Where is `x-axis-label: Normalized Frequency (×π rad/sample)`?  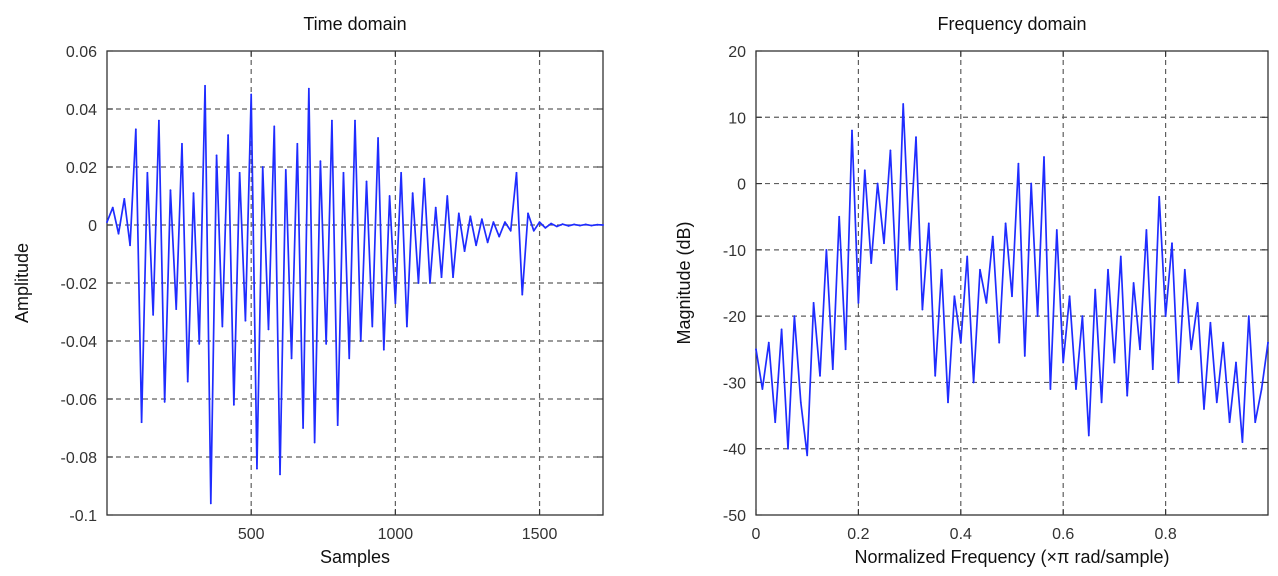
x-axis-label: Normalized Frequency (×π rad/sample) is located at coordinates (1011, 557).